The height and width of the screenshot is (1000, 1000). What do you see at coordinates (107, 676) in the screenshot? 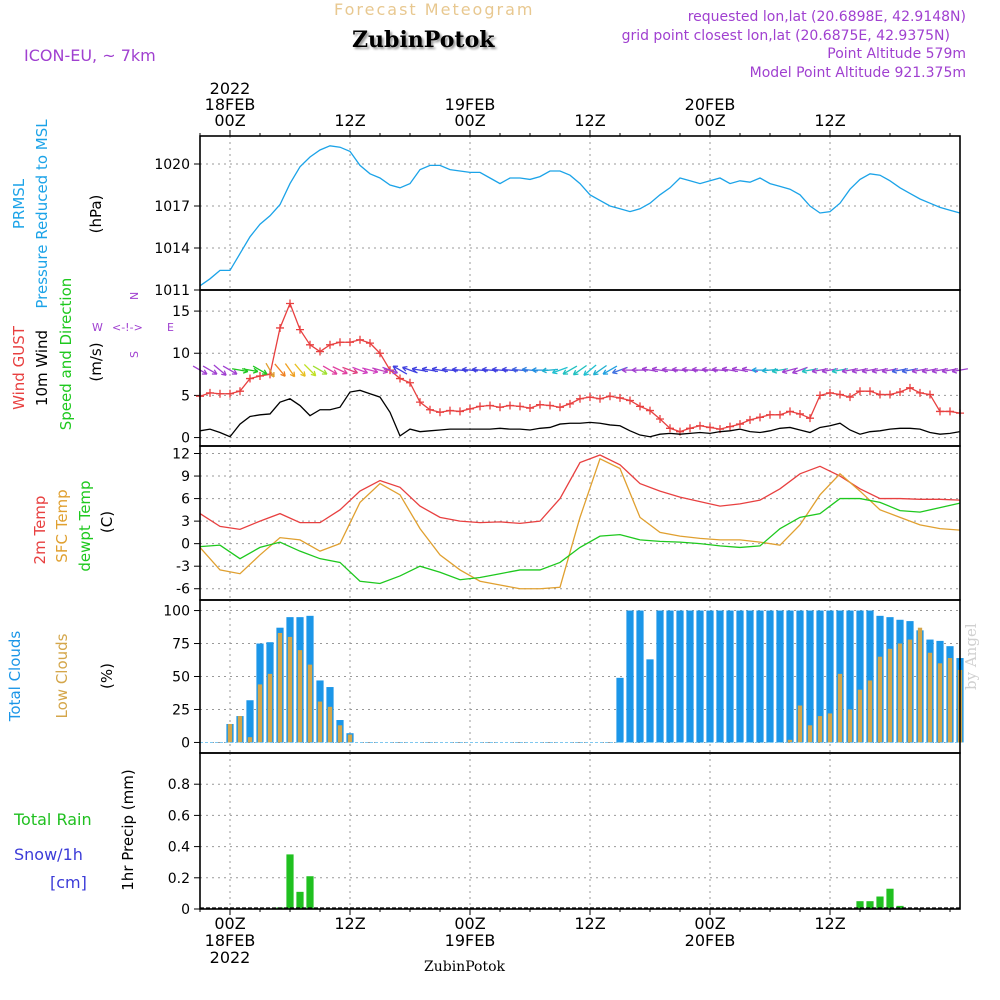
I see `cloud-unit: (%)` at bounding box center [107, 676].